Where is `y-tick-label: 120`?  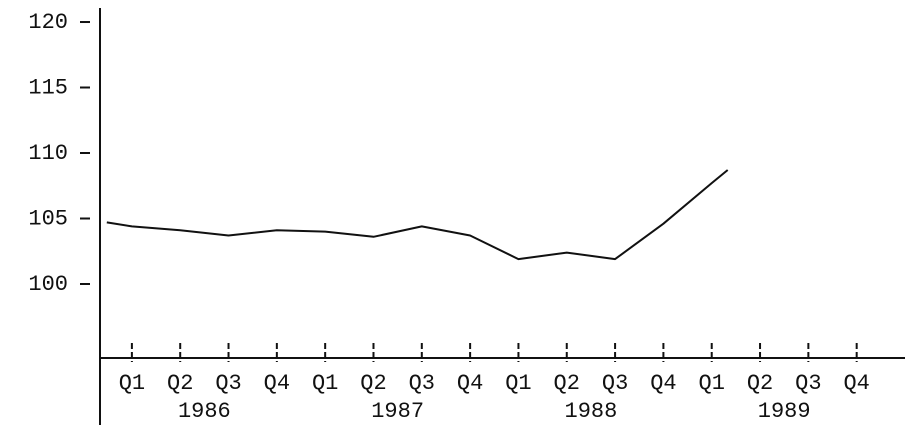 y-tick-label: 120 is located at coordinates (48, 22).